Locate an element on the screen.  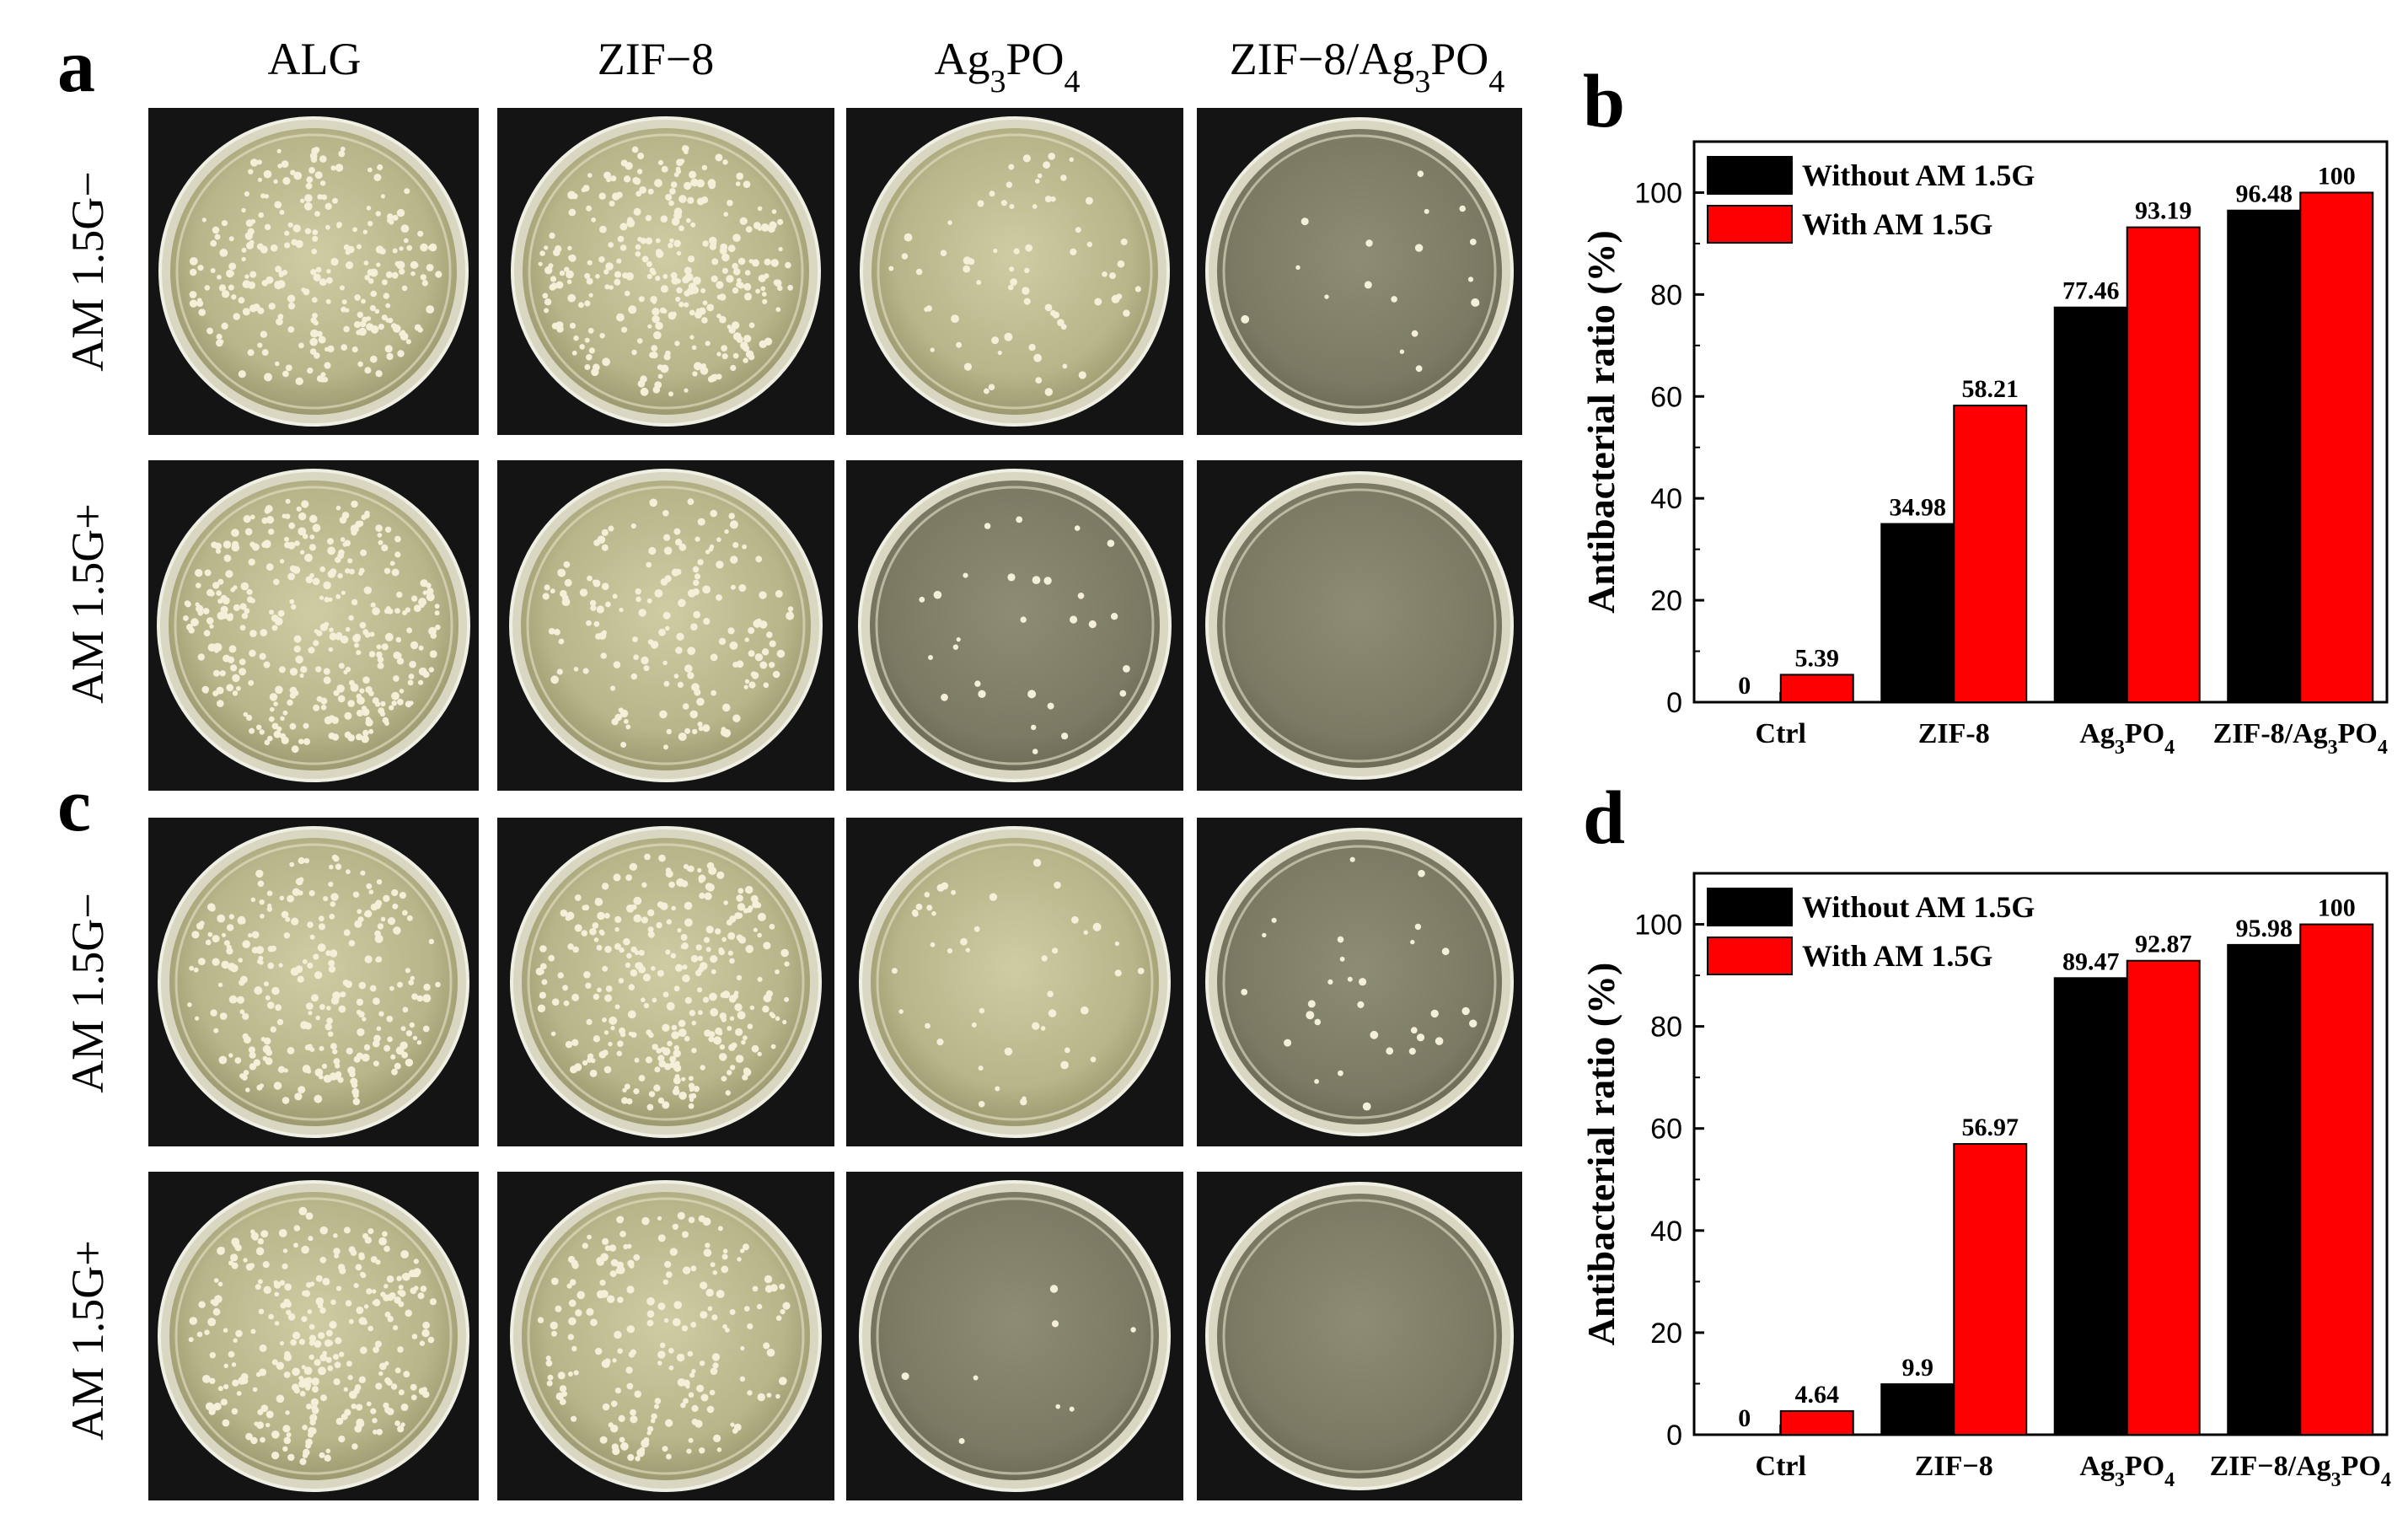
x-tick-label: ZIF-8/Ag3PO4 is located at coordinates (2301, 738).